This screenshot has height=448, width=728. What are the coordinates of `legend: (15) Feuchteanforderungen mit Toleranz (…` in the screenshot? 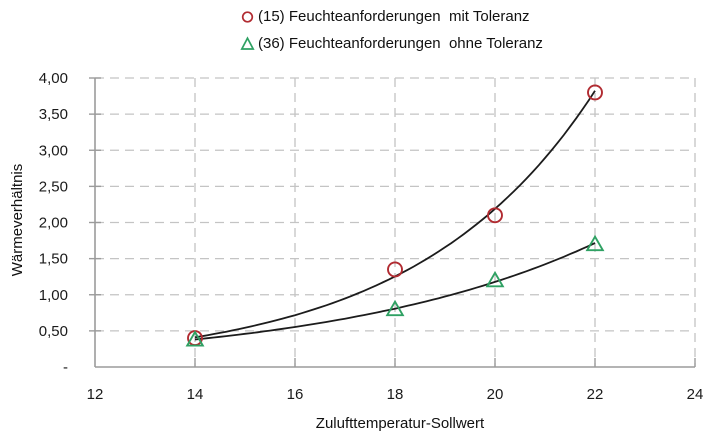 It's located at (391, 29).